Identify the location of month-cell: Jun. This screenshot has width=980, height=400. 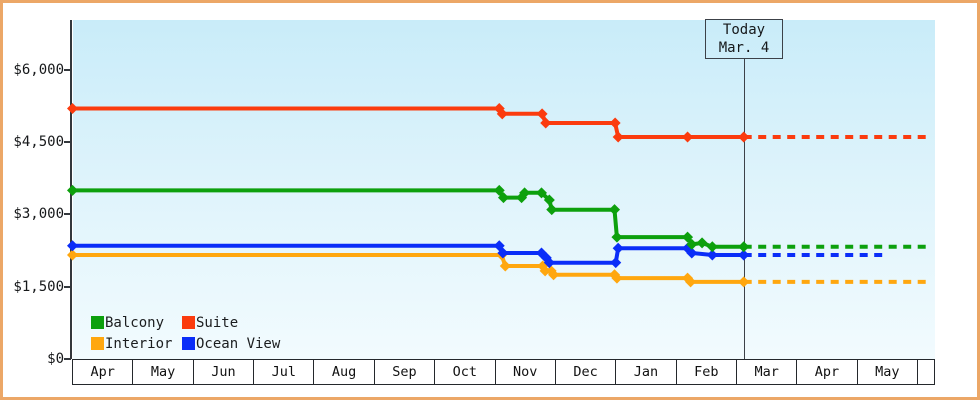
(224, 372).